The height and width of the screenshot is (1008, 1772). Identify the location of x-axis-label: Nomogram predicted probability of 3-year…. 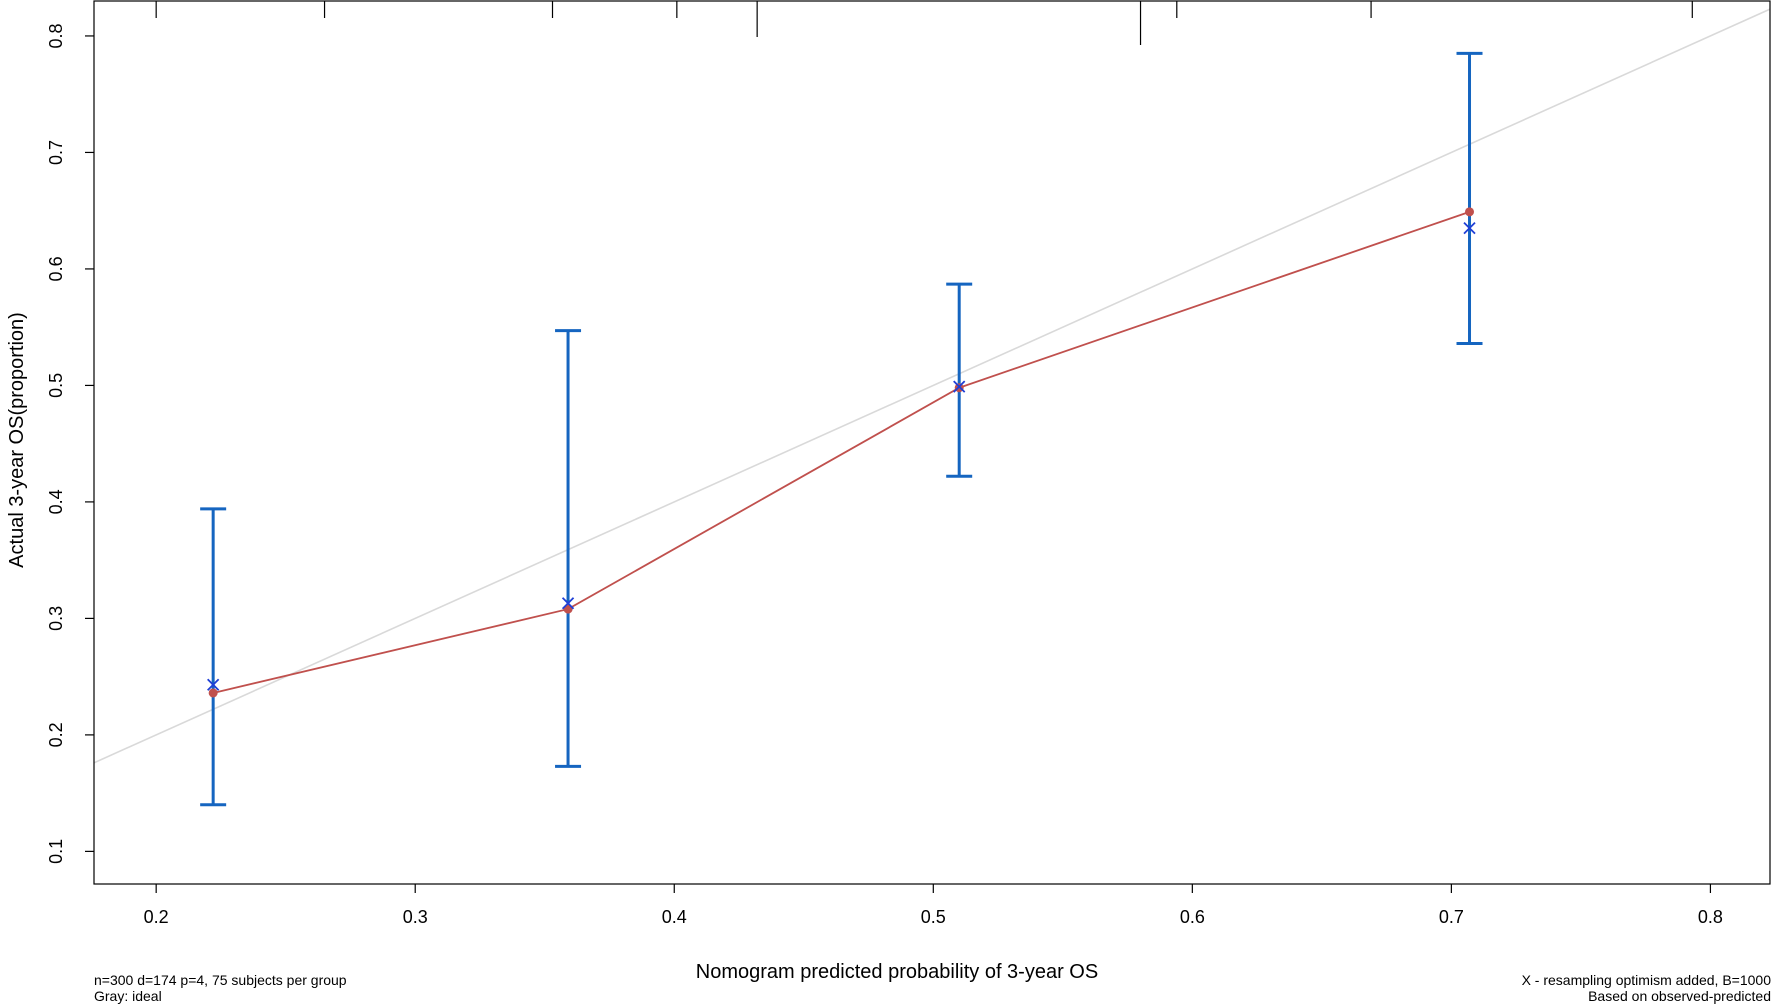
(897, 972).